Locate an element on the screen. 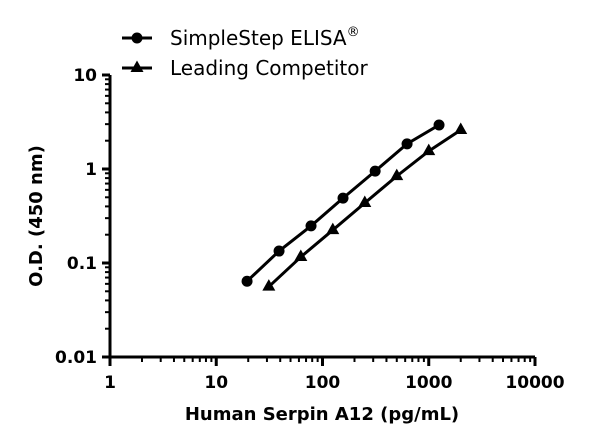  legend: SimpleStep ELISA® Leading Competitor is located at coordinates (245, 52).